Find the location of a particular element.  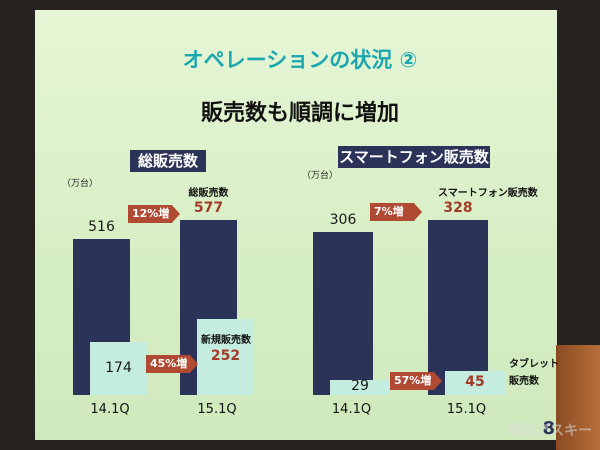

growth-arrow: 7%増 is located at coordinates (396, 212).